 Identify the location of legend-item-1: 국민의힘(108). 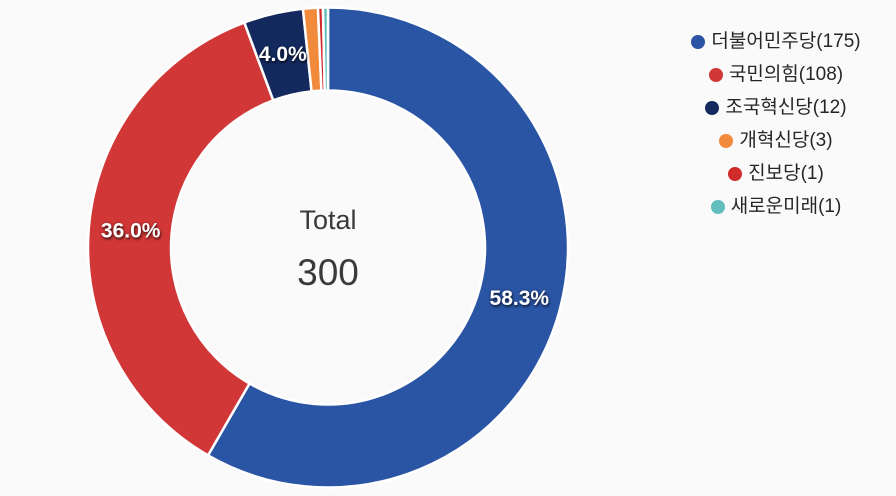
(776, 74).